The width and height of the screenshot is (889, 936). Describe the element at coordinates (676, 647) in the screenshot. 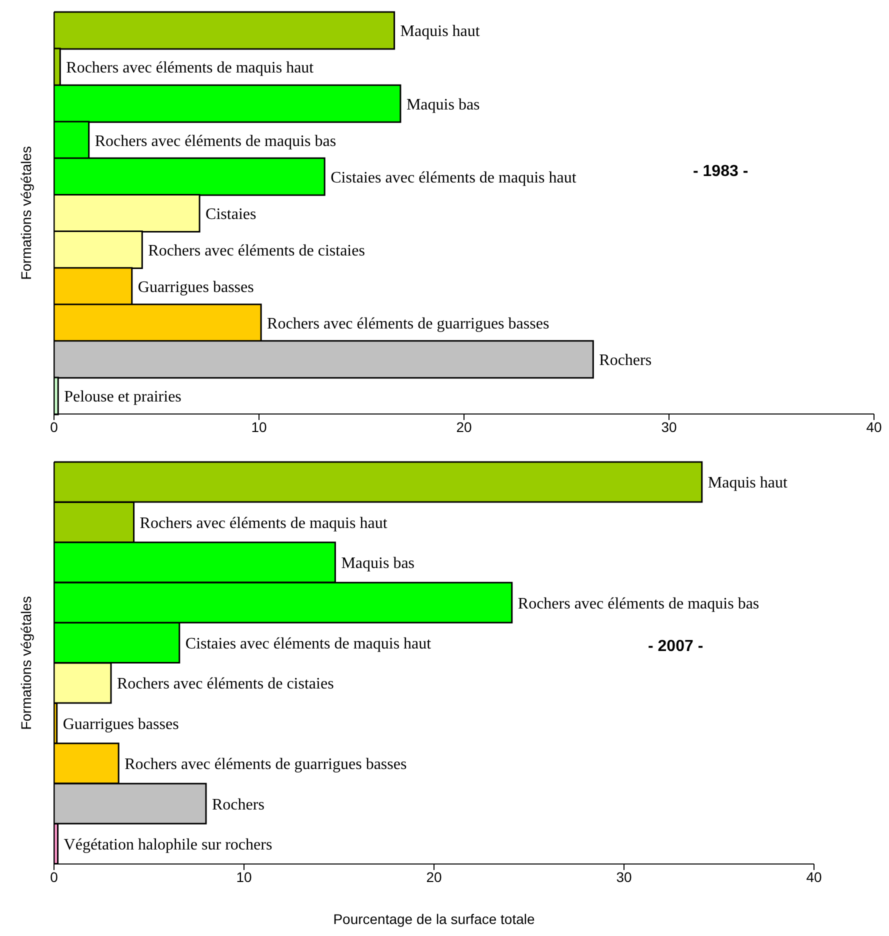

I see `annotation: - 2007 -` at that location.